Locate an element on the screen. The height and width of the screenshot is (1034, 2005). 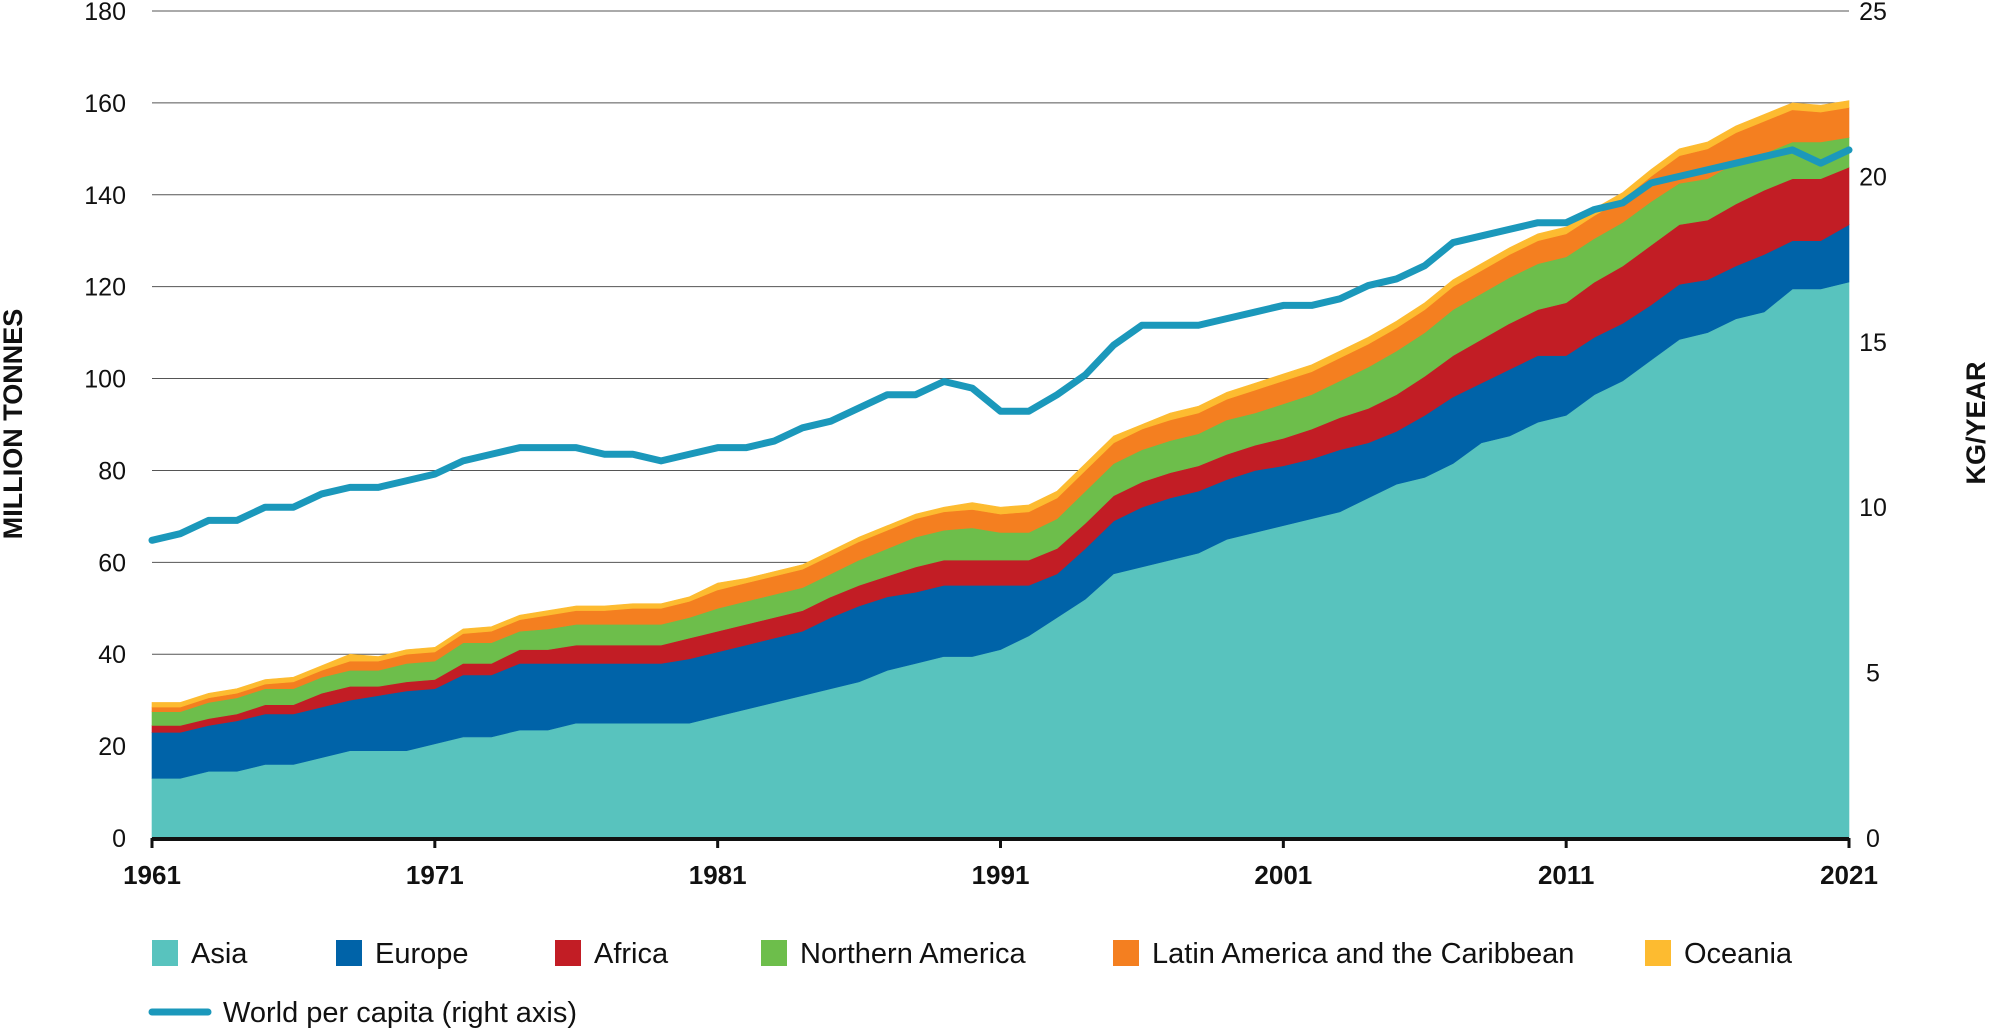
left-axis-tick-label: 20 is located at coordinates (112, 747).